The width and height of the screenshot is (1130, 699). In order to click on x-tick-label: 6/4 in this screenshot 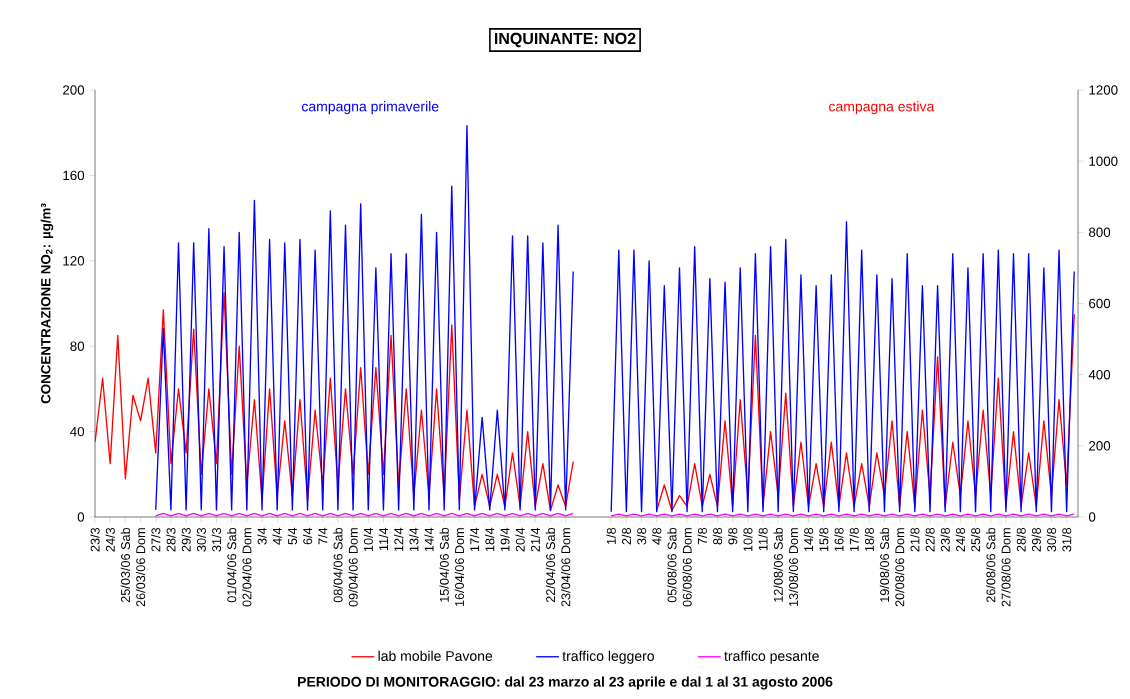, I will do `click(307, 536)`.